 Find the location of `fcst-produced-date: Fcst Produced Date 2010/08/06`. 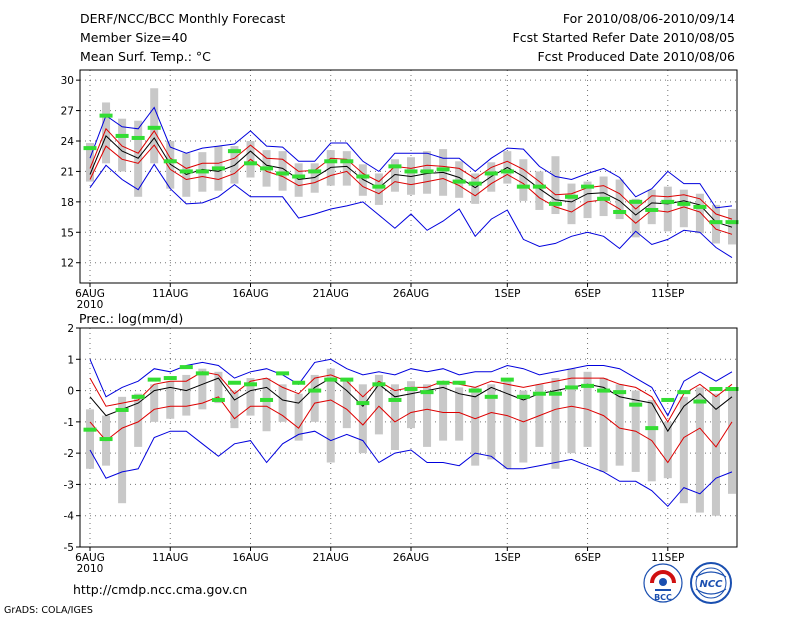

fcst-produced-date: Fcst Produced Date 2010/08/06 is located at coordinates (636, 56).